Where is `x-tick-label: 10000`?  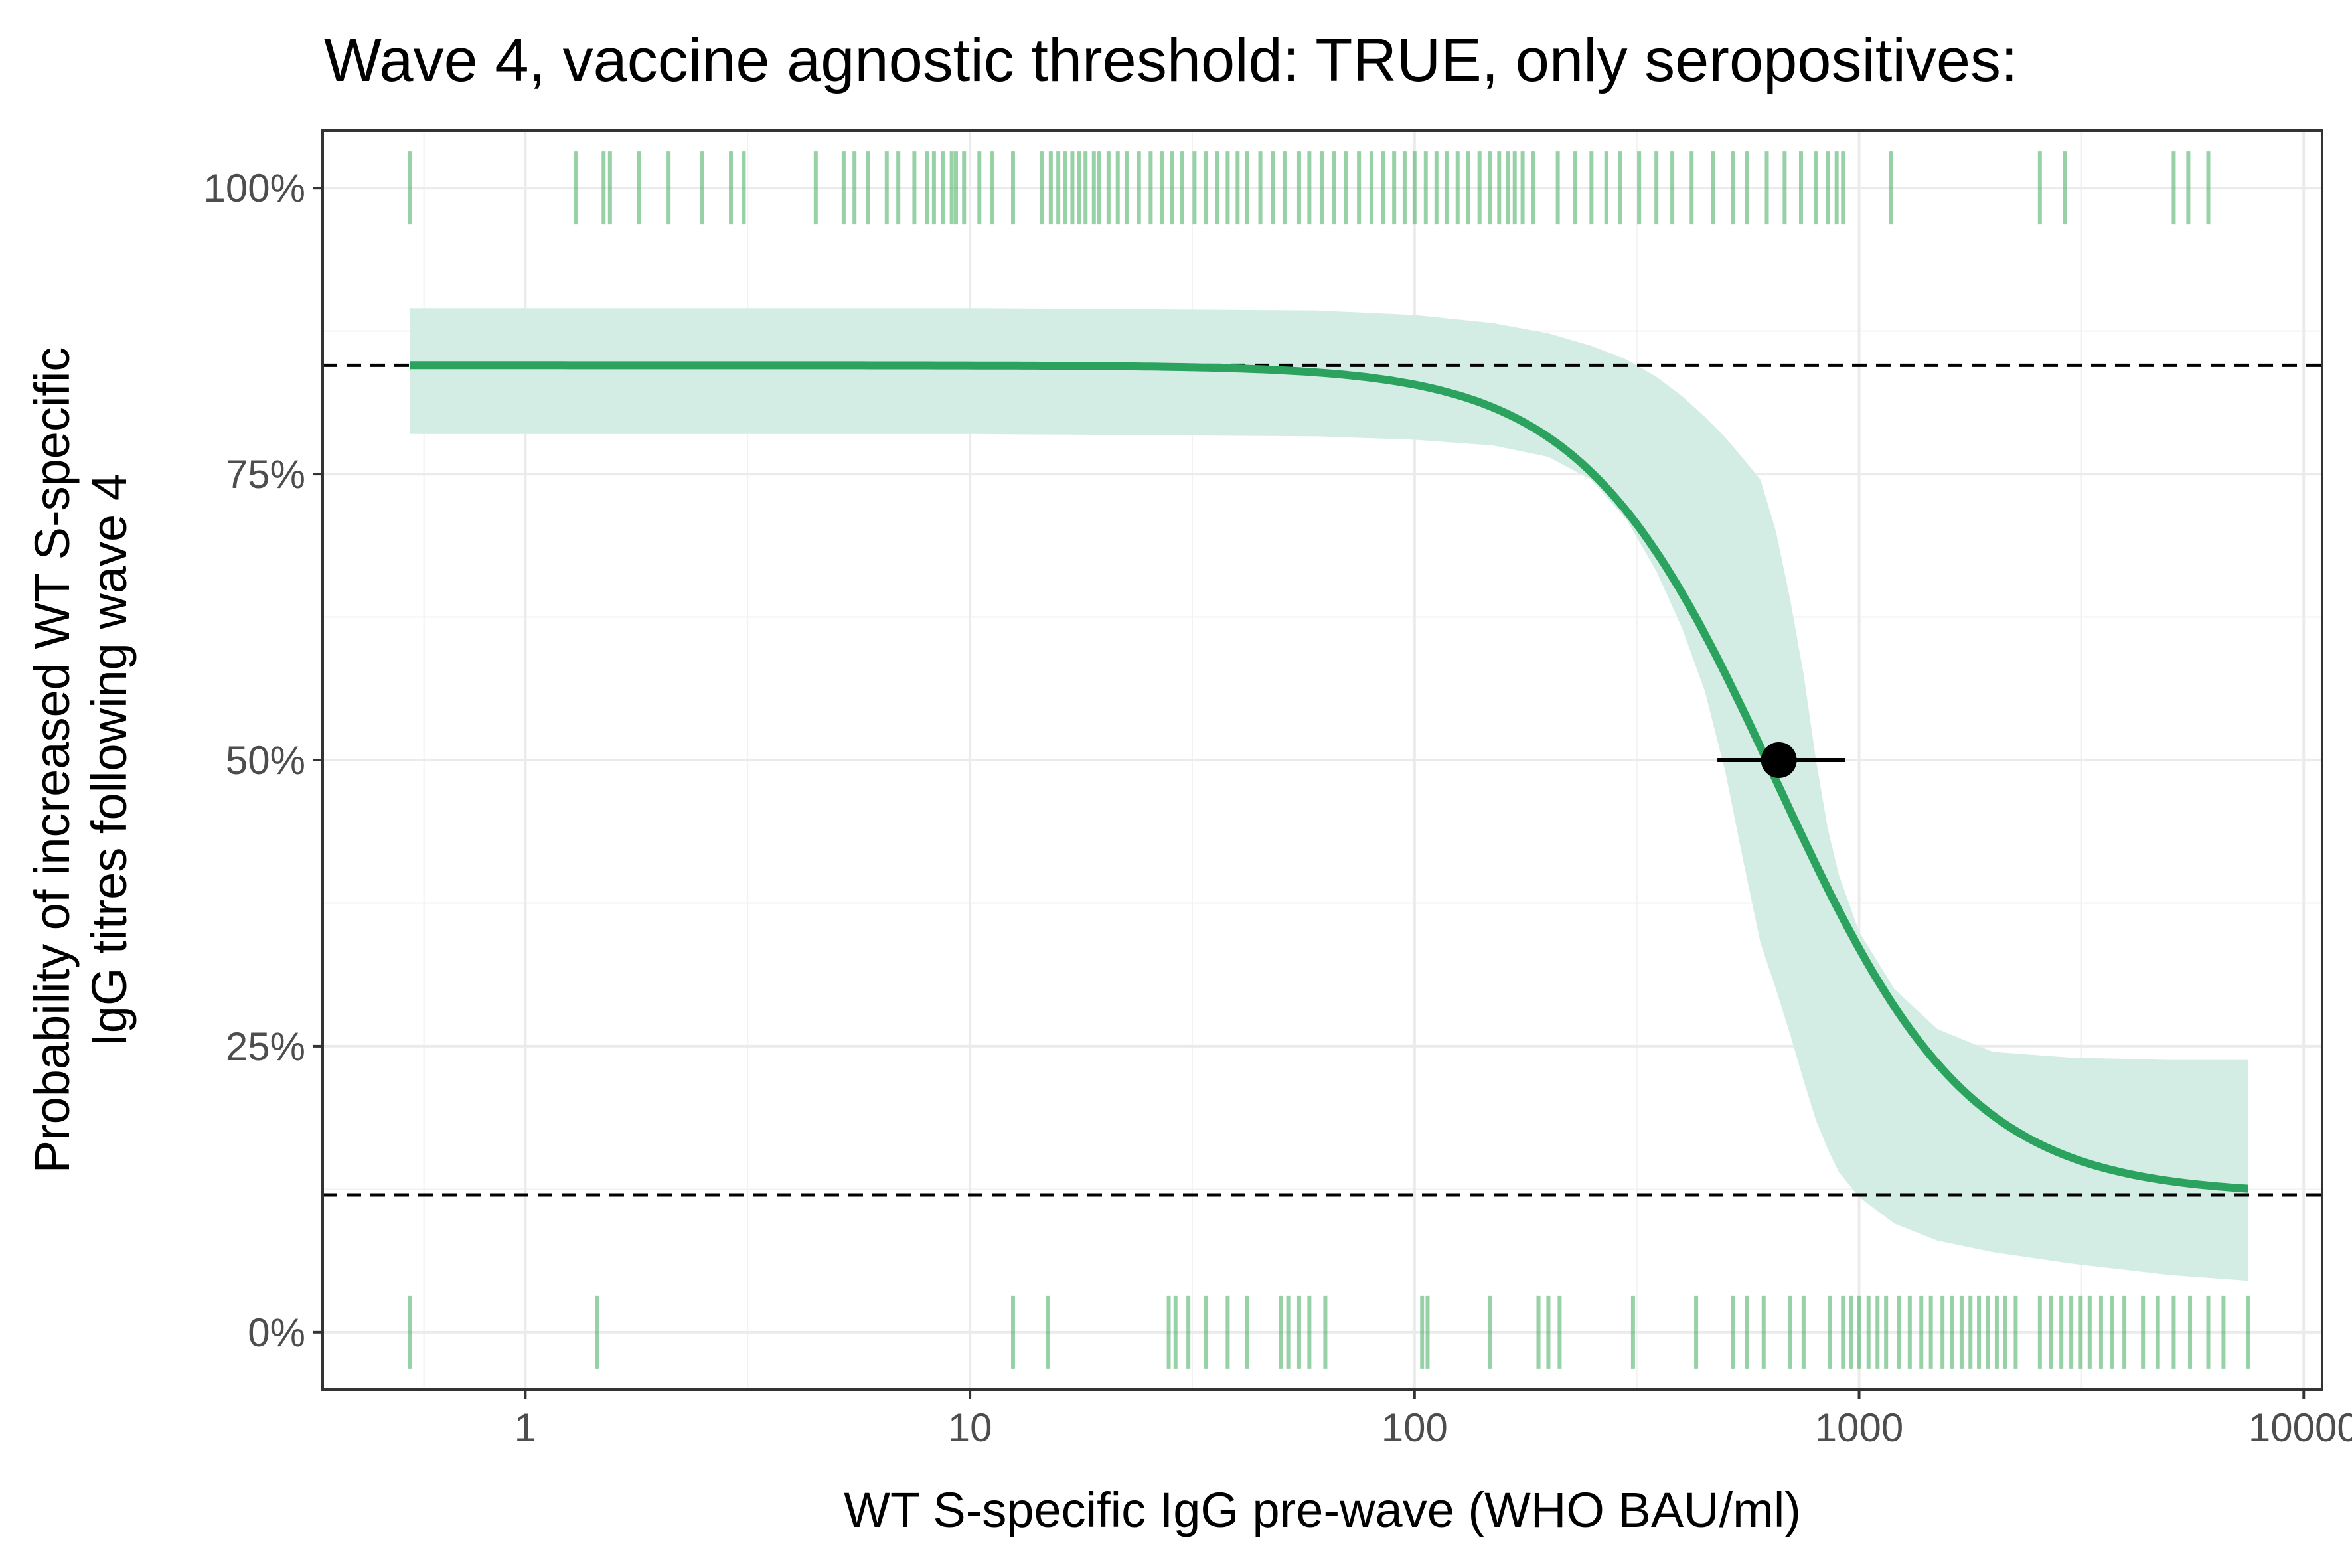
x-tick-label: 10000 is located at coordinates (2300, 1428).